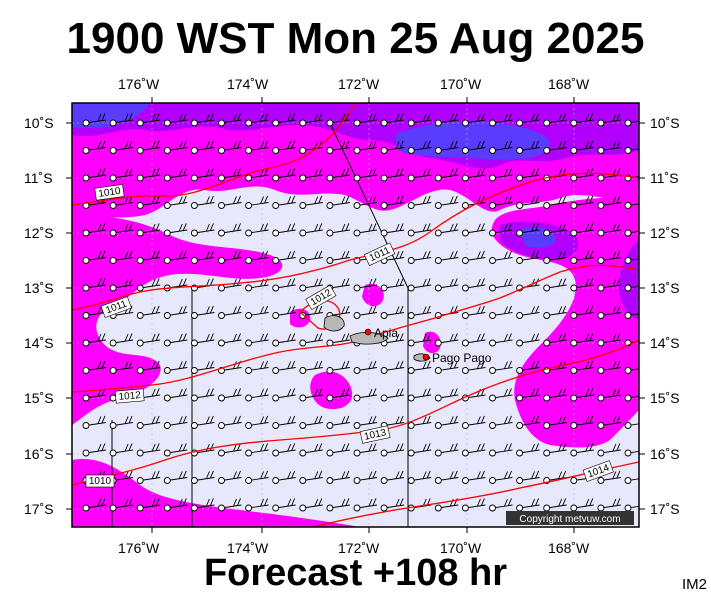 This screenshot has width=711, height=600. What do you see at coordinates (139, 548) in the screenshot?
I see `lon-label-bottom-176w: 176˚W` at bounding box center [139, 548].